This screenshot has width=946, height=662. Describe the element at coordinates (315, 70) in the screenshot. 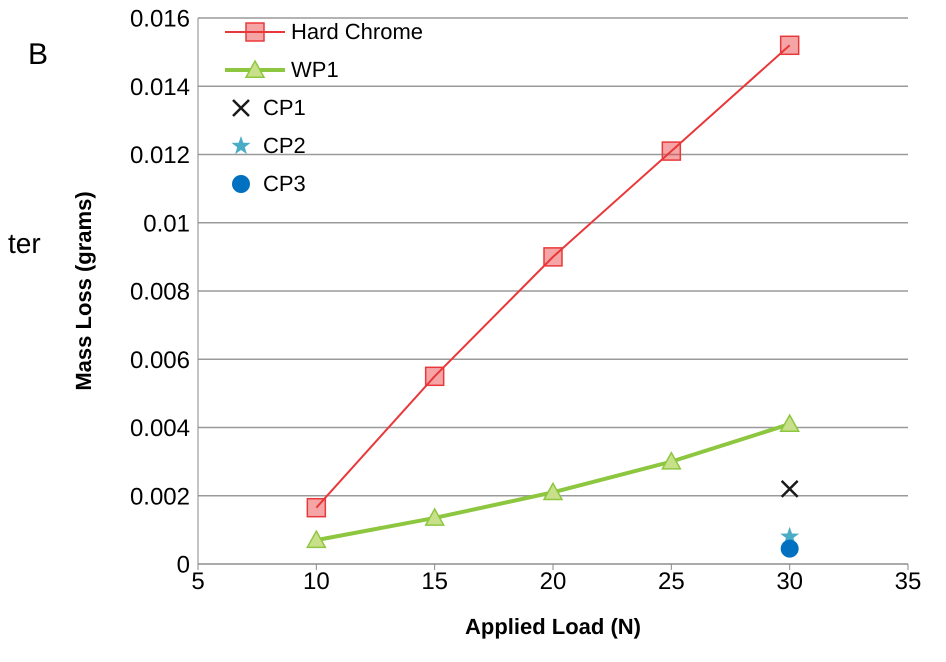

I see `legend-label: WP1` at that location.